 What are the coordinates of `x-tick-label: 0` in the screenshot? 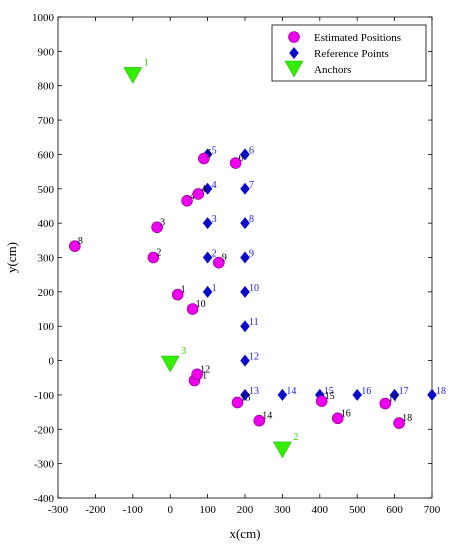 It's located at (170, 510).